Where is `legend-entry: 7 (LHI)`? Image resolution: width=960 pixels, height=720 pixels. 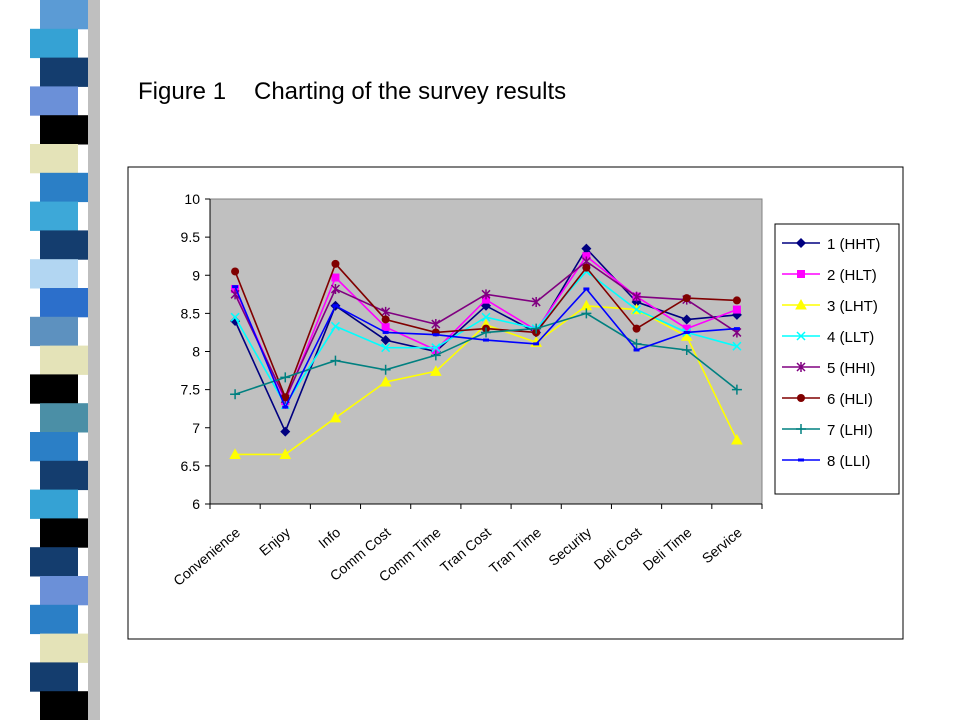 legend-entry: 7 (LHI) is located at coordinates (827, 430).